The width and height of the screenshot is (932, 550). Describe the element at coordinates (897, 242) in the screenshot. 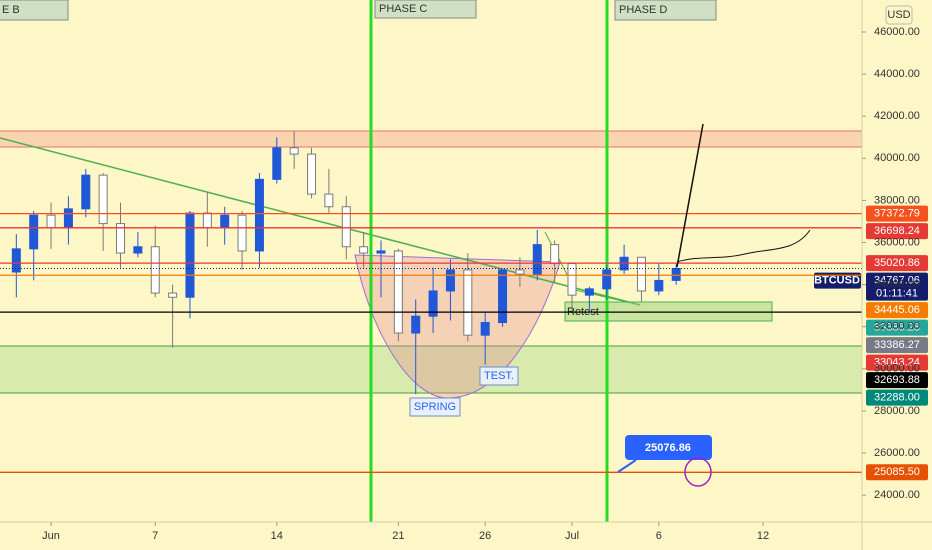

I see `y-tick-label: 36000.00` at that location.